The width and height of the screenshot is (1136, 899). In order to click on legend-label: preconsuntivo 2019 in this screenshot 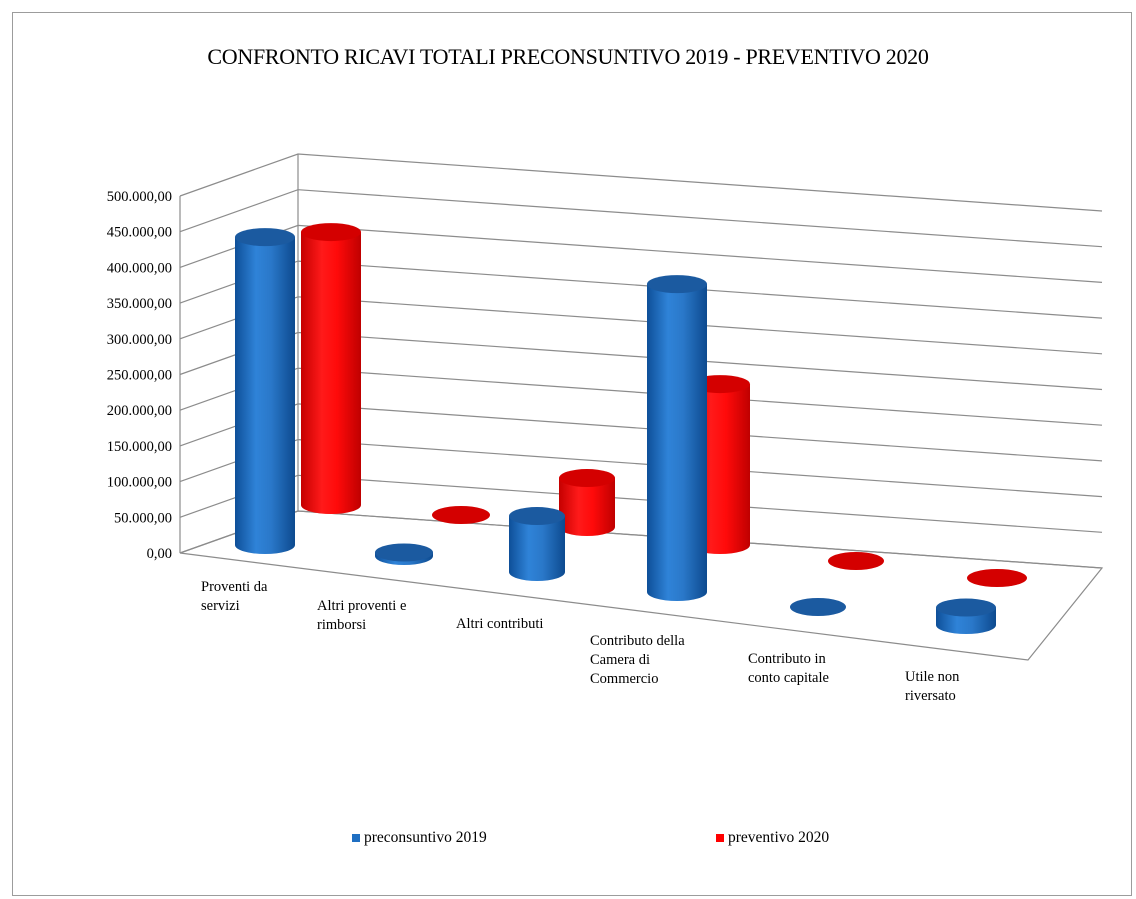, I will do `click(425, 837)`.